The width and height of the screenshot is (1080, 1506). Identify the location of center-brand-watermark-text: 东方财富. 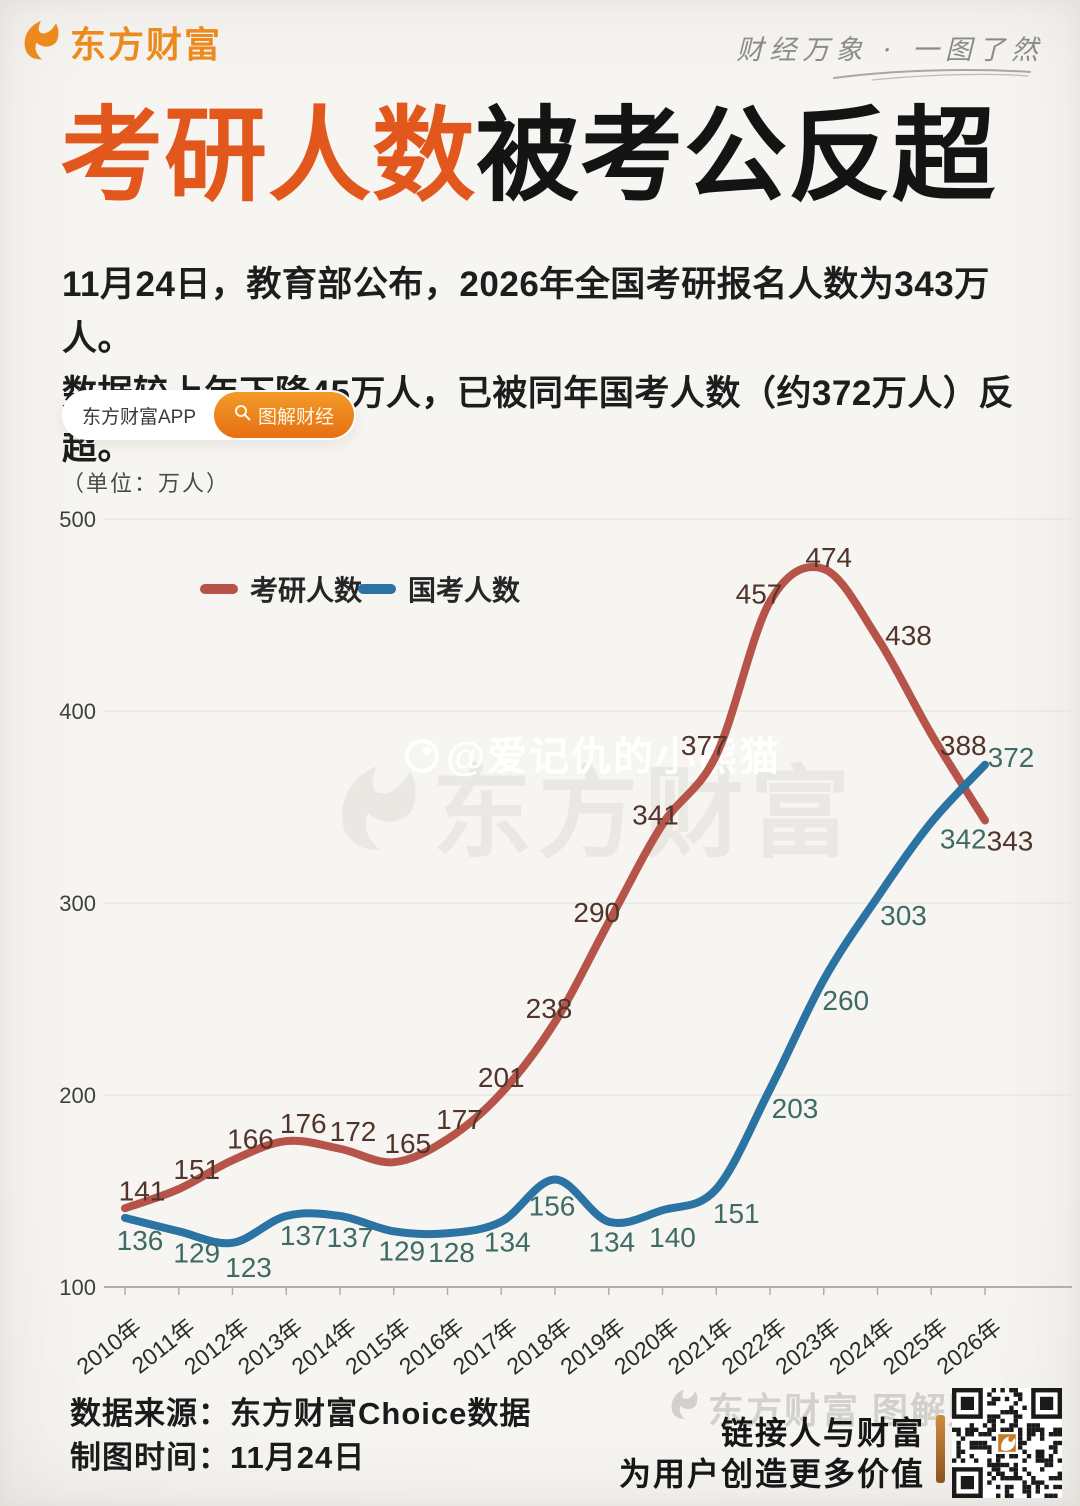
(644, 814).